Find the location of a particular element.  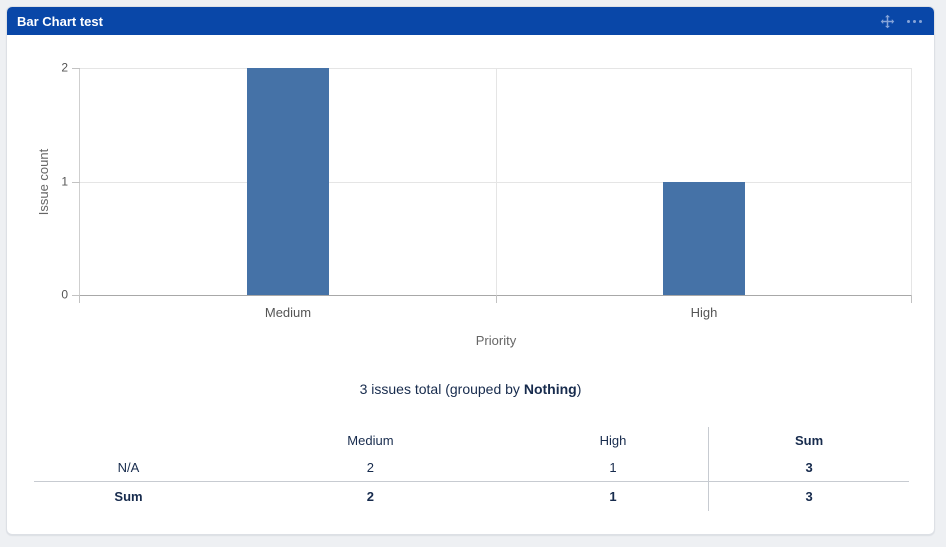

table-corner-cell is located at coordinates (128, 440).